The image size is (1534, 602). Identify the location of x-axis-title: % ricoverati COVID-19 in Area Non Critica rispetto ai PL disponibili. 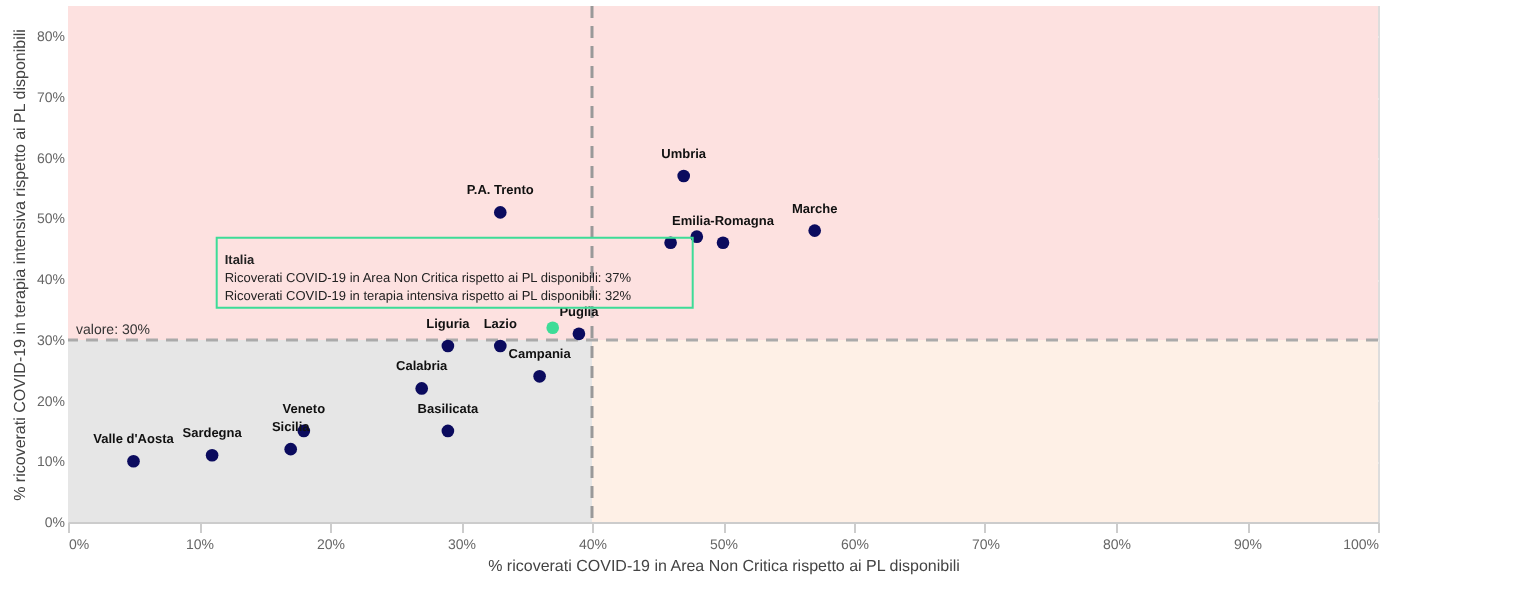
(724, 566).